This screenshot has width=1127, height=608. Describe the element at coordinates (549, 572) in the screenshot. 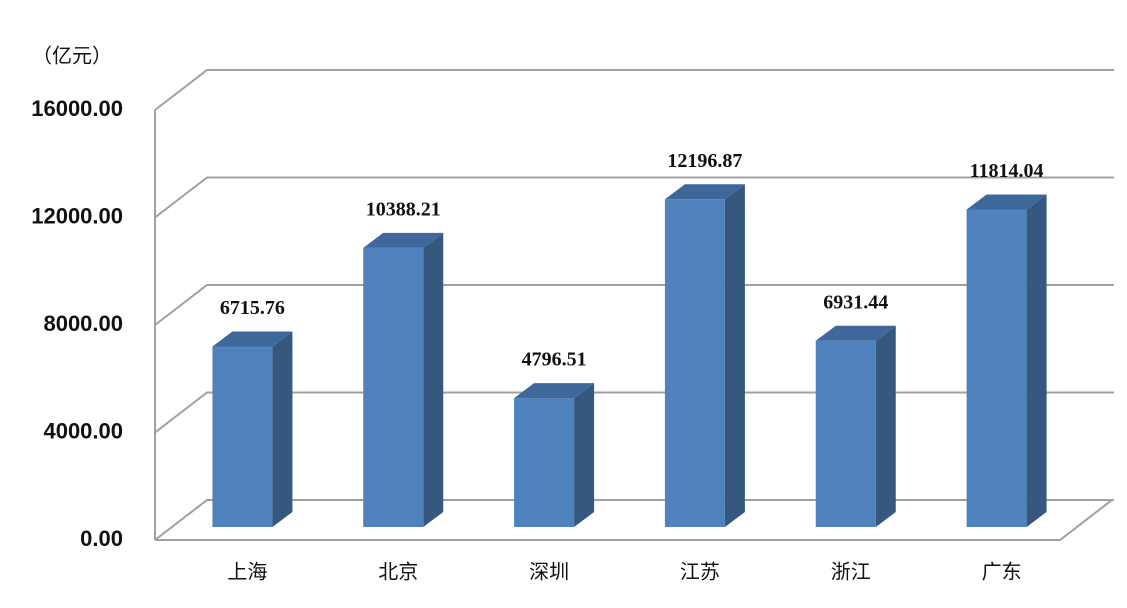

I see `x-tick-label: 深圳` at that location.